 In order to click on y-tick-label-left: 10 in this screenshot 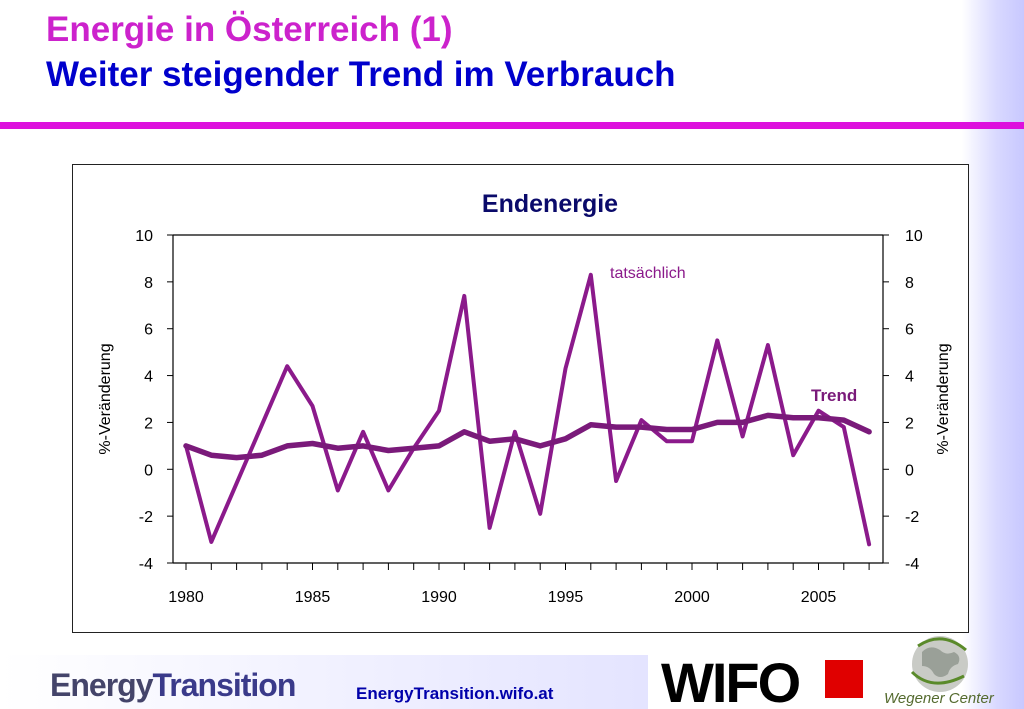, I will do `click(144, 236)`.